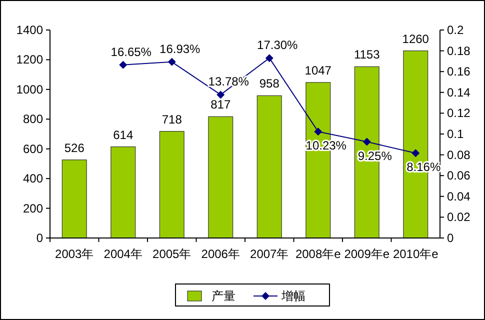 This screenshot has height=320, width=485. Describe the element at coordinates (172, 119) in the screenshot. I see `data-label: 718` at that location.